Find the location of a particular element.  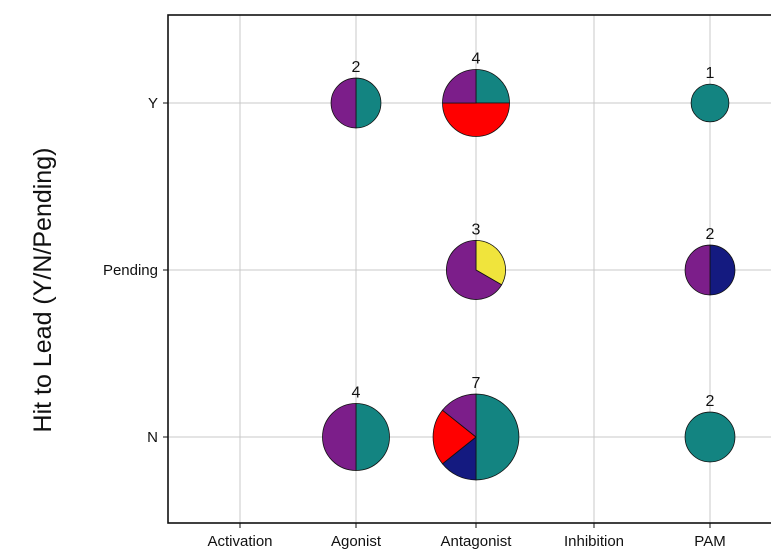

count-label-pam-n: 2 is located at coordinates (710, 401).